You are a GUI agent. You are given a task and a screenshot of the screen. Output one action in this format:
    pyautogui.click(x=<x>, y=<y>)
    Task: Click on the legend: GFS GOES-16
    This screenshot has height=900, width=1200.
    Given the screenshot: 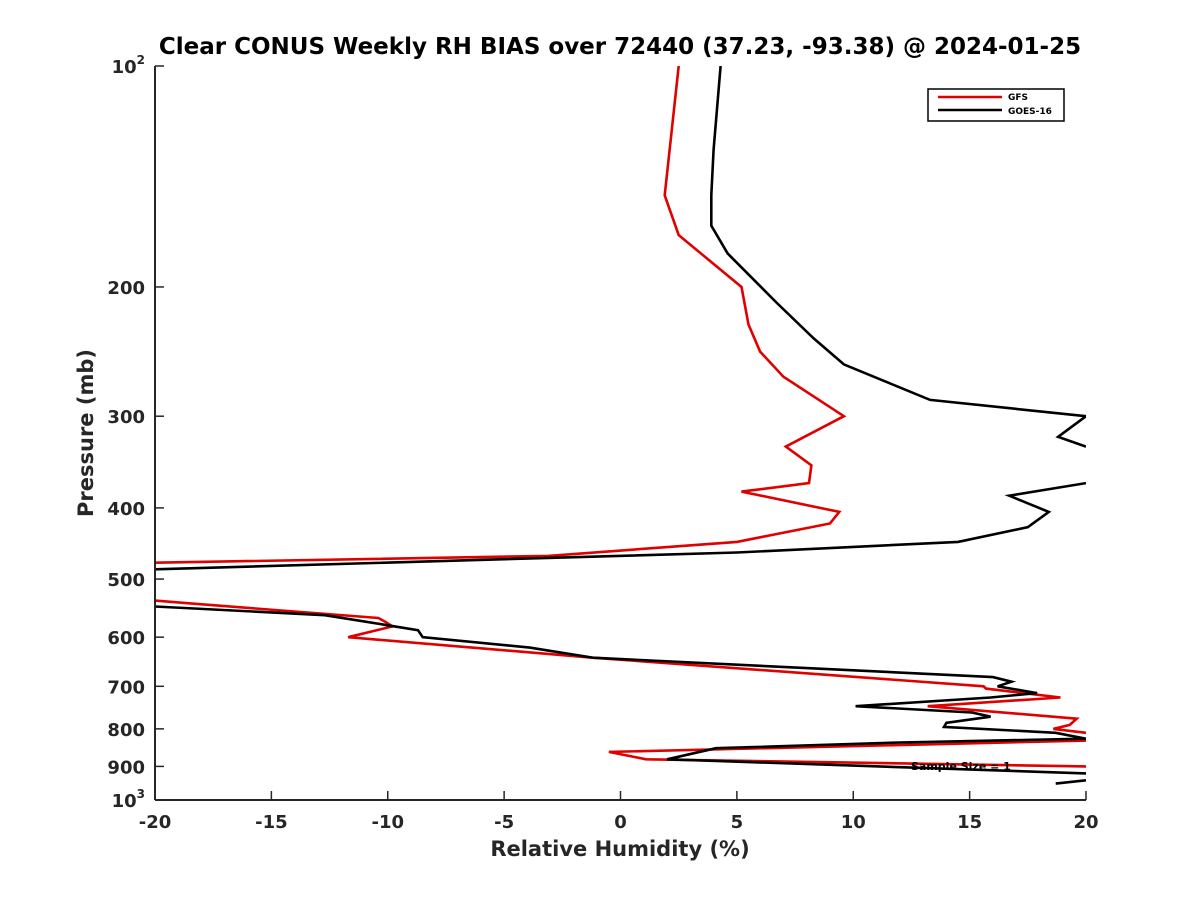 What is the action you would take?
    pyautogui.click(x=996, y=105)
    